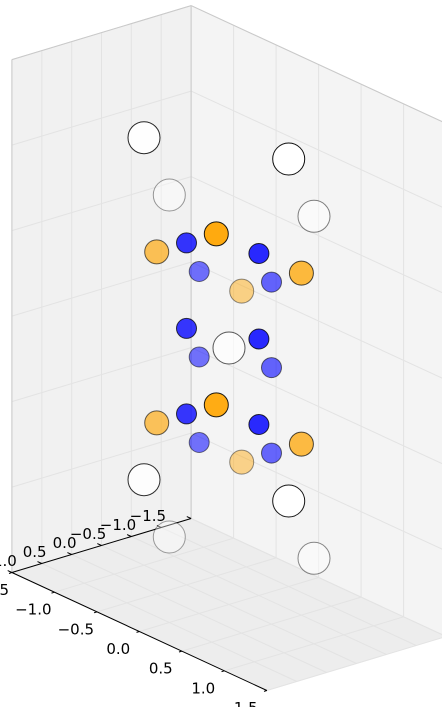 The image size is (442, 707). What do you see at coordinates (35, 552) in the screenshot?
I see `y-tick-label: 0.5` at bounding box center [35, 552].